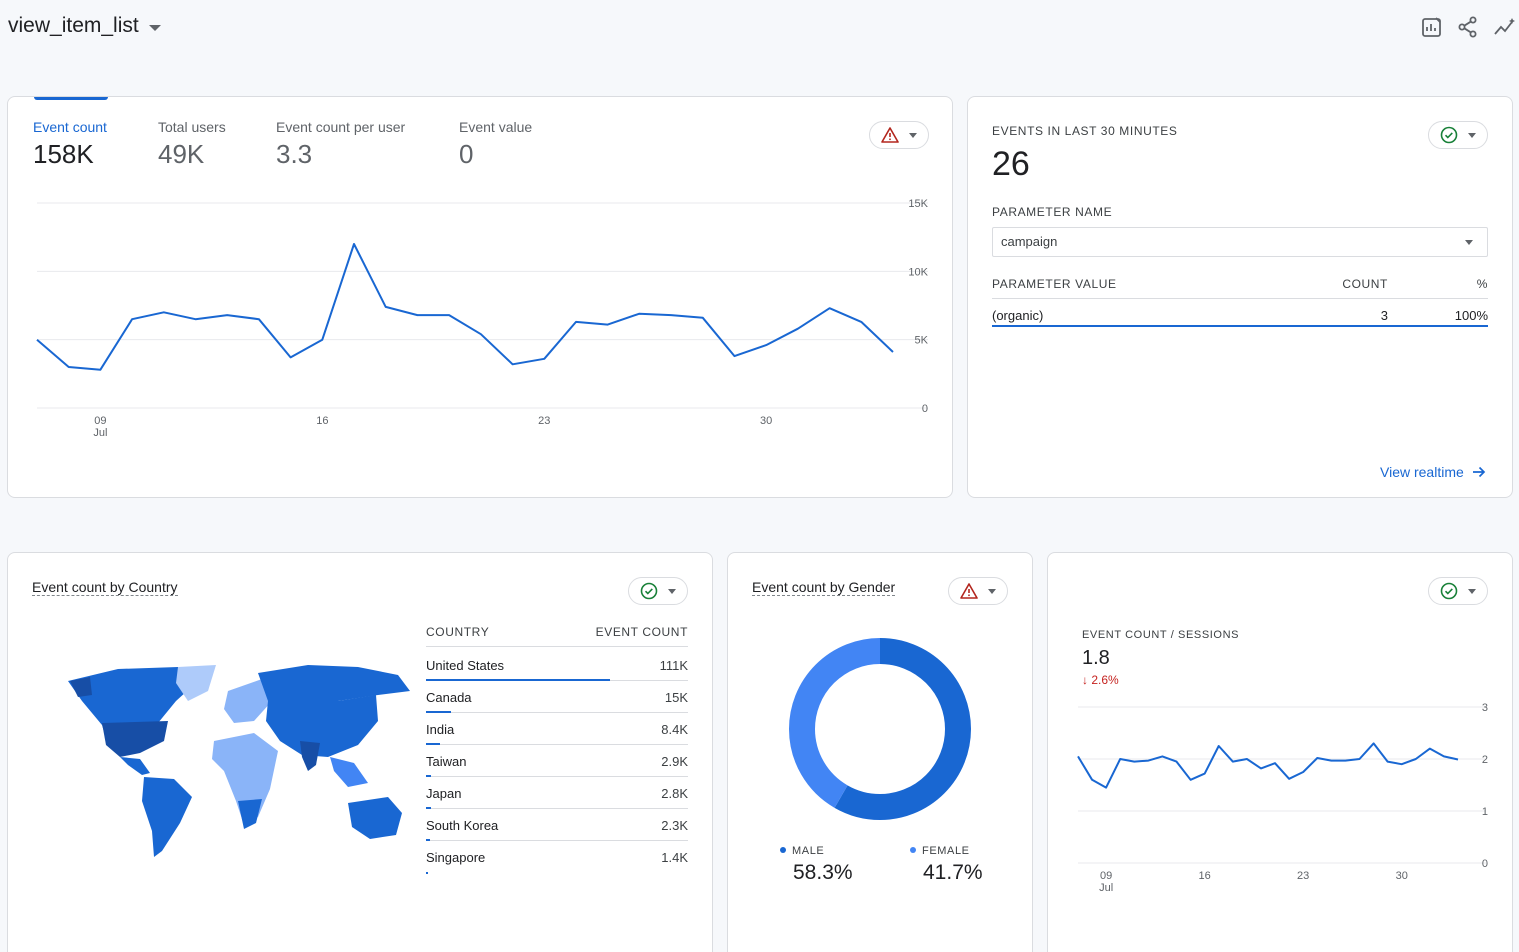  Describe the element at coordinates (1240, 242) in the screenshot. I see `parameter-name-select: campaign` at that location.